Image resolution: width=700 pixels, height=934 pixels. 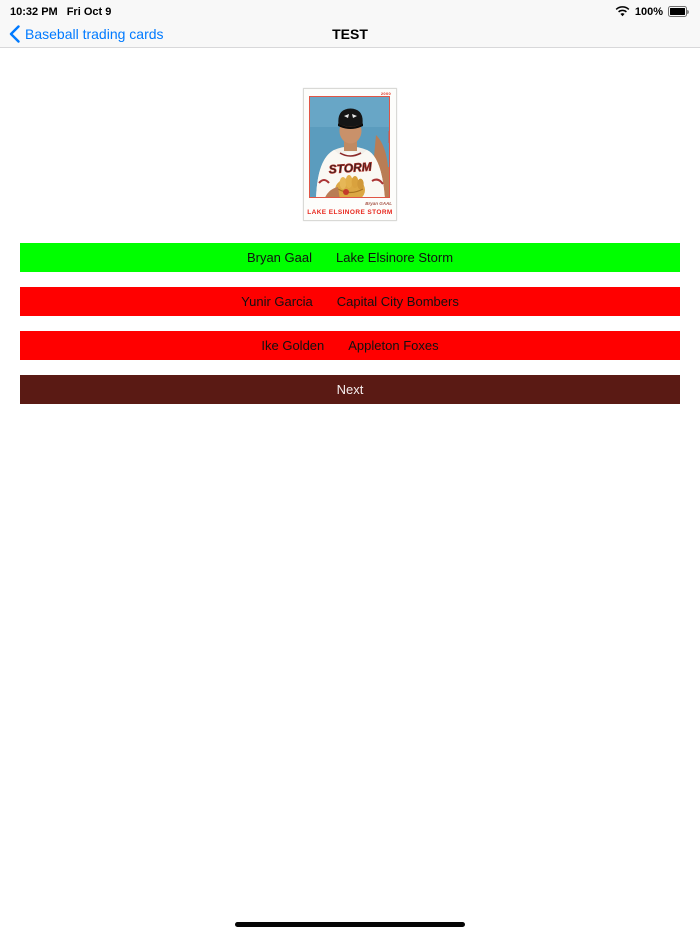 What do you see at coordinates (350, 924) in the screenshot?
I see `home-indicator` at bounding box center [350, 924].